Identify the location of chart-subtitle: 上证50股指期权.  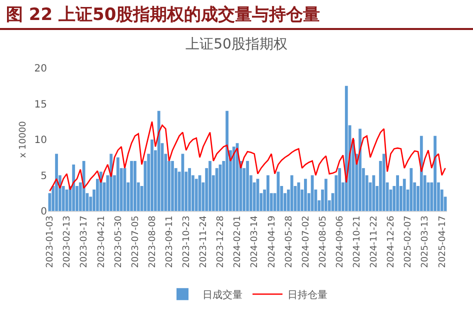
(237, 44).